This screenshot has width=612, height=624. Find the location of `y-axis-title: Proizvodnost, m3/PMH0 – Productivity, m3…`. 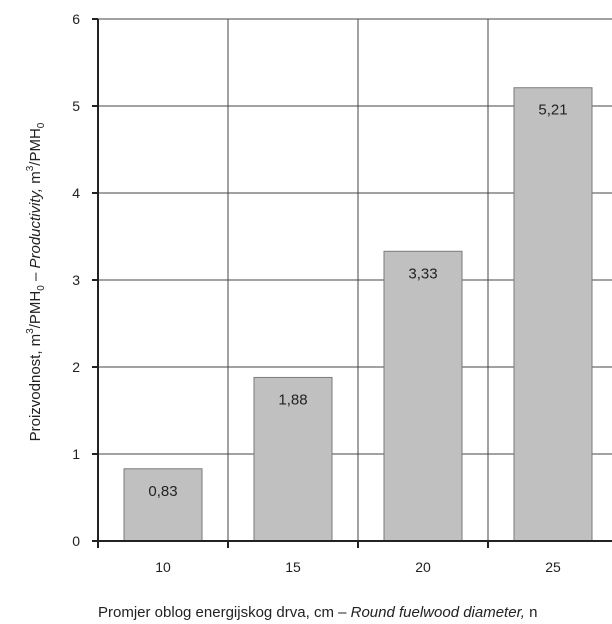

y-axis-title: Proizvodnost, m3/PMH0 – Productivity, m3… is located at coordinates (36, 281).